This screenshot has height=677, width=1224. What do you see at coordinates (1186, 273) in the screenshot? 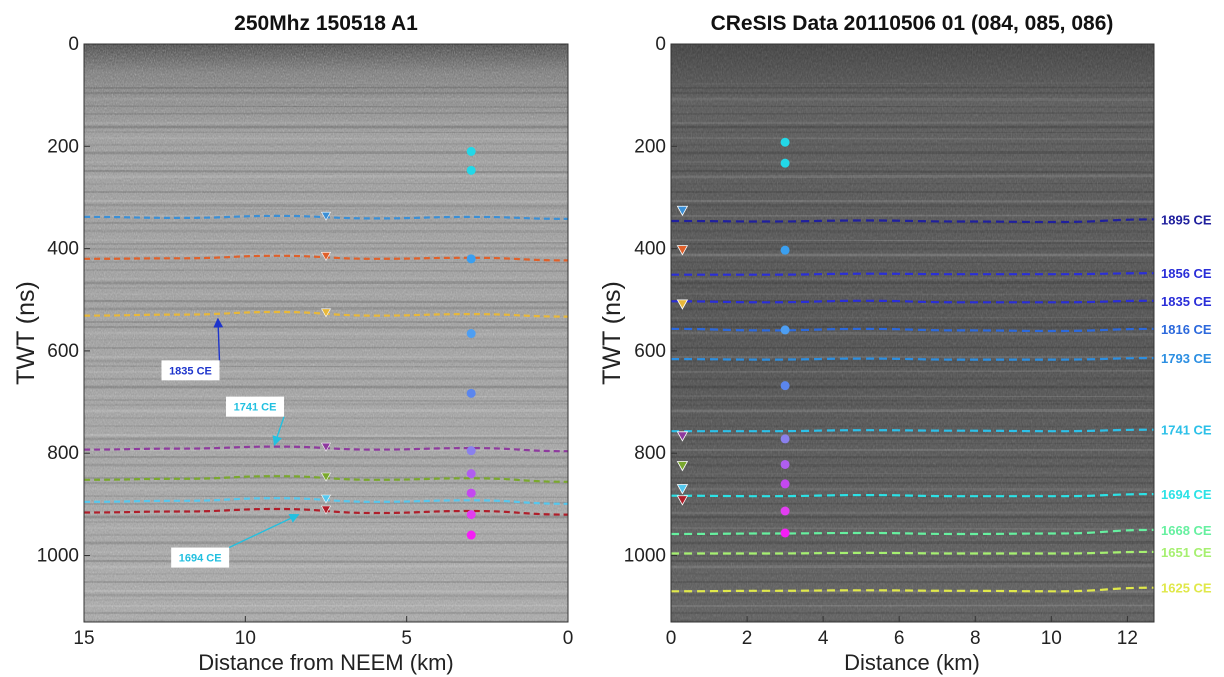
I see `horizon-label: 1856 CE` at bounding box center [1186, 273].